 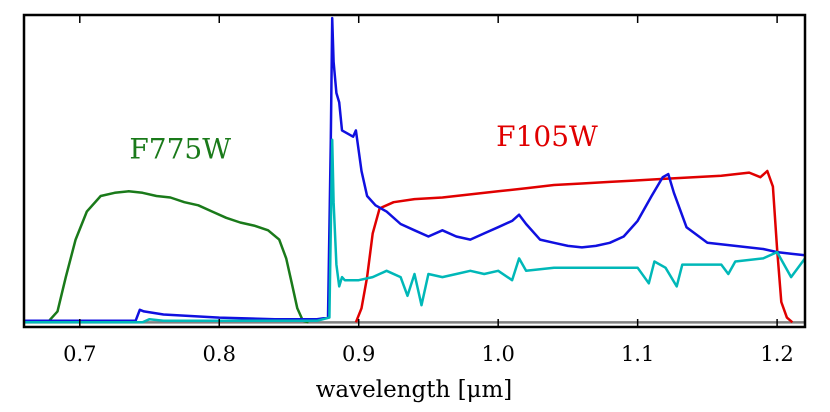 What do you see at coordinates (79, 354) in the screenshot?
I see `x-tick-label: 0.7` at bounding box center [79, 354].